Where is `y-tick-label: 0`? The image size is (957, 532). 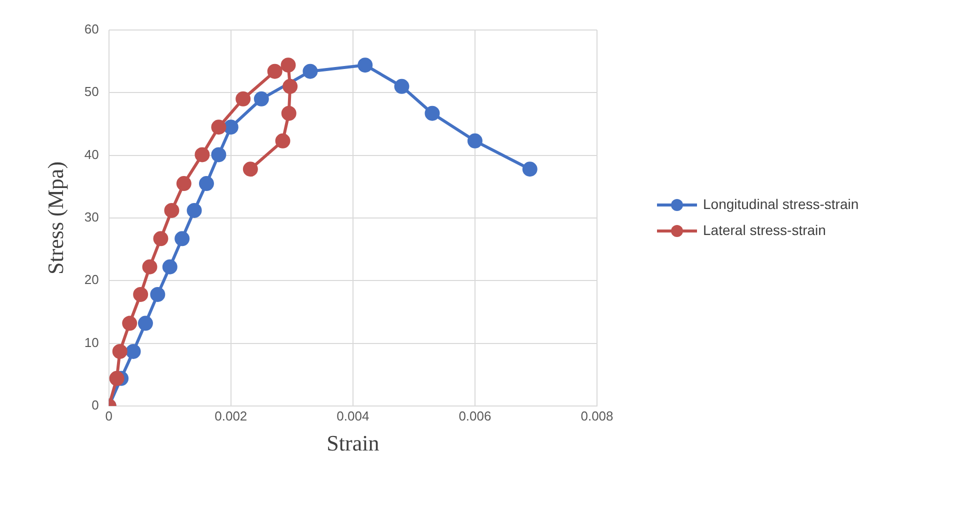
y-tick-label: 0 is located at coordinates (95, 405).